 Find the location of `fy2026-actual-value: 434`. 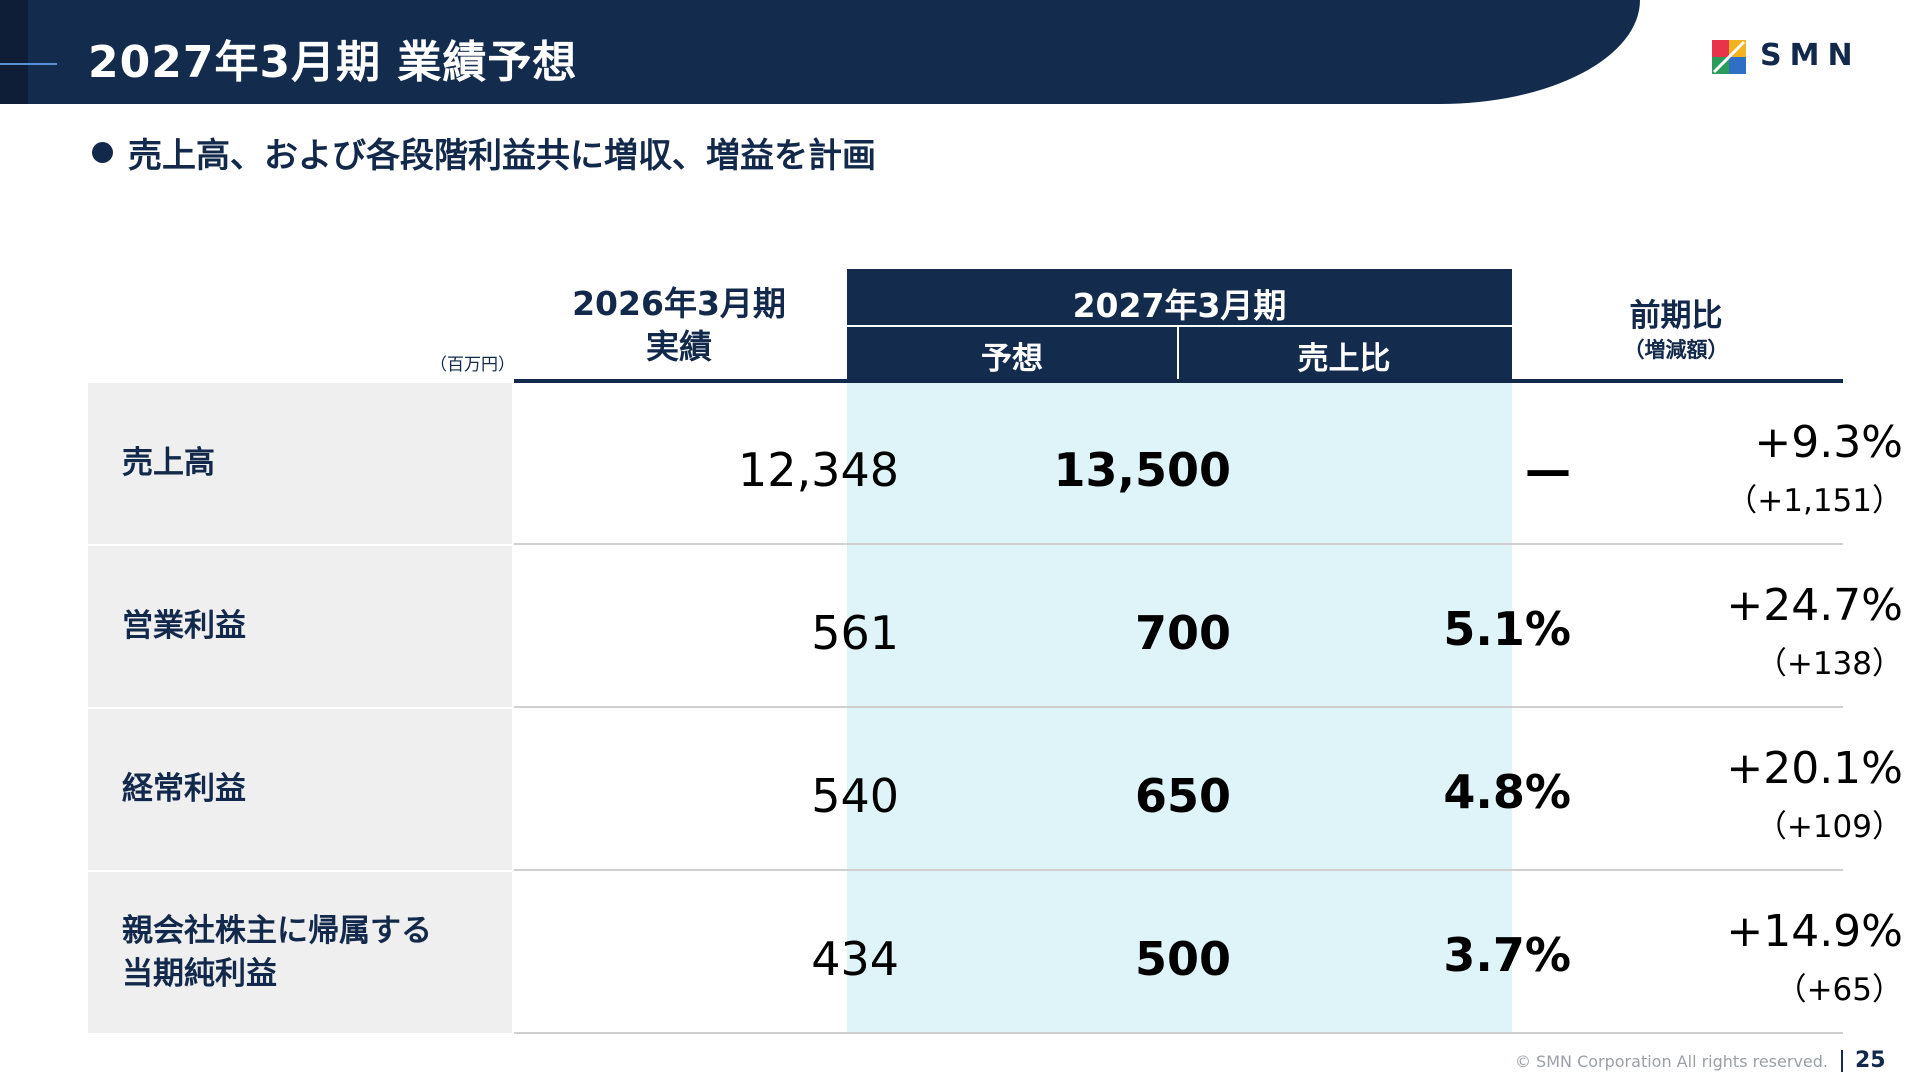

fy2026-actual-value: 434 is located at coordinates (855, 959).